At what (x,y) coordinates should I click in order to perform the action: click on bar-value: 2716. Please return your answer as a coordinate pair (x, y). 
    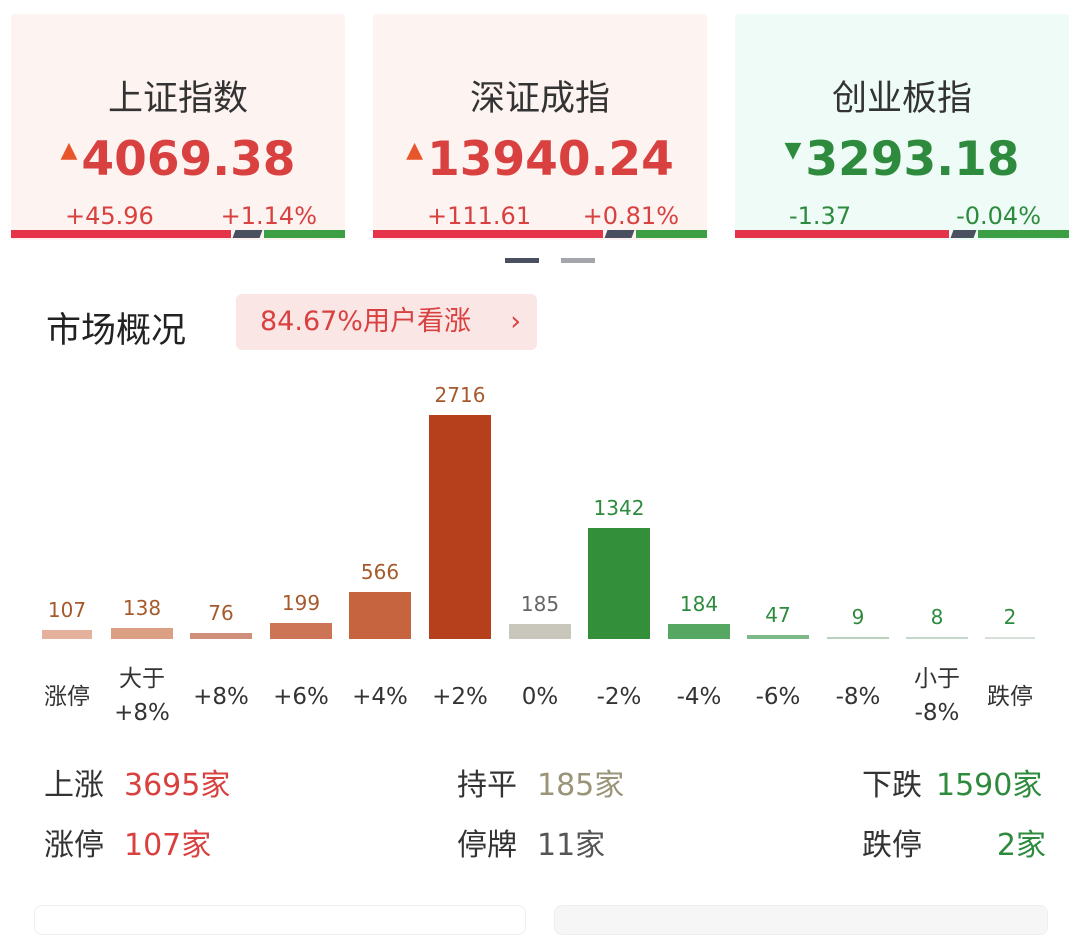
    Looking at the image, I should click on (460, 395).